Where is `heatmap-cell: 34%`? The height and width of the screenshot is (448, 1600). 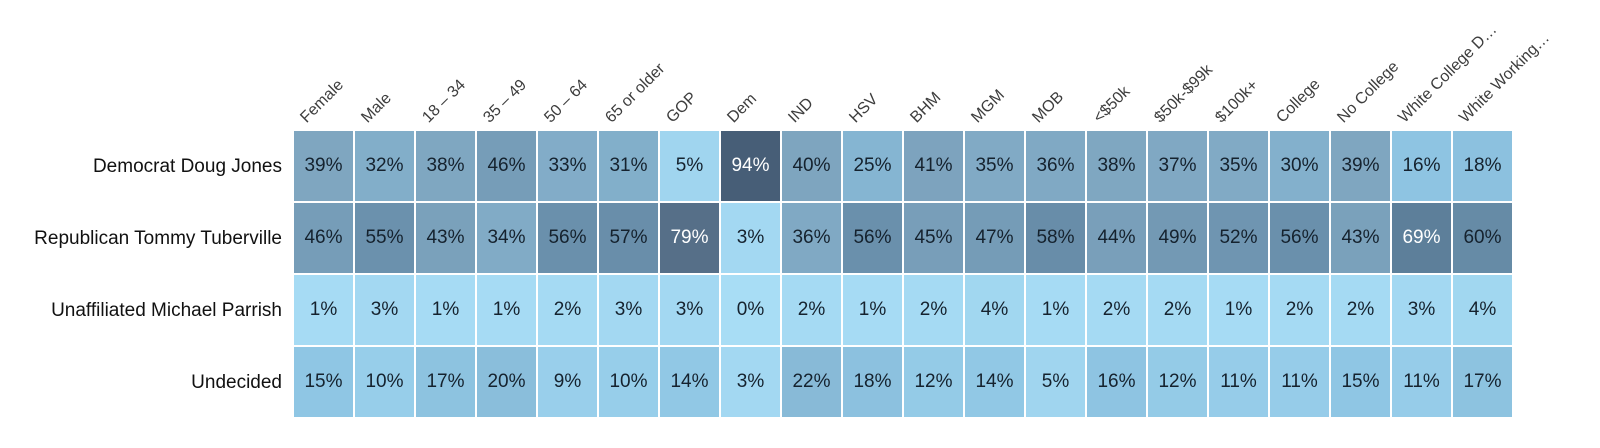
heatmap-cell: 34% is located at coordinates (506, 238).